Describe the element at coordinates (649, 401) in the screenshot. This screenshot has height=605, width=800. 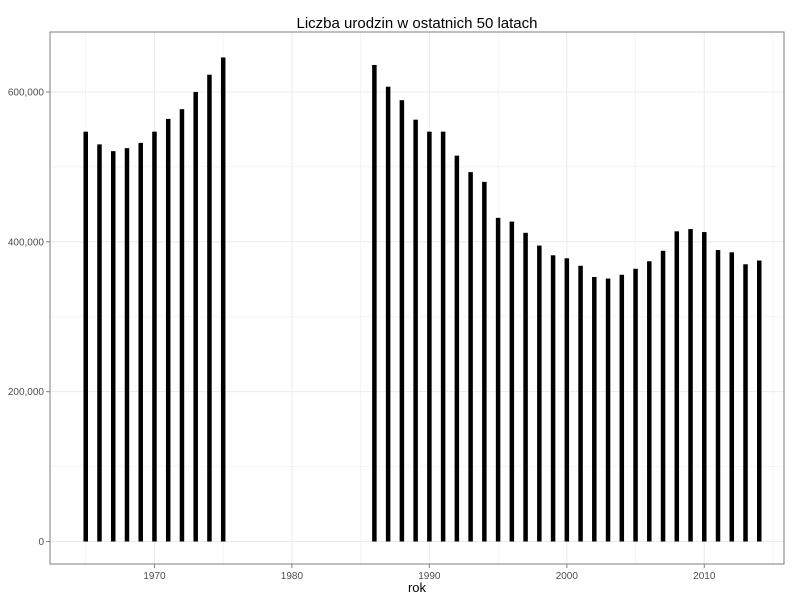
I see `bar-2006` at that location.